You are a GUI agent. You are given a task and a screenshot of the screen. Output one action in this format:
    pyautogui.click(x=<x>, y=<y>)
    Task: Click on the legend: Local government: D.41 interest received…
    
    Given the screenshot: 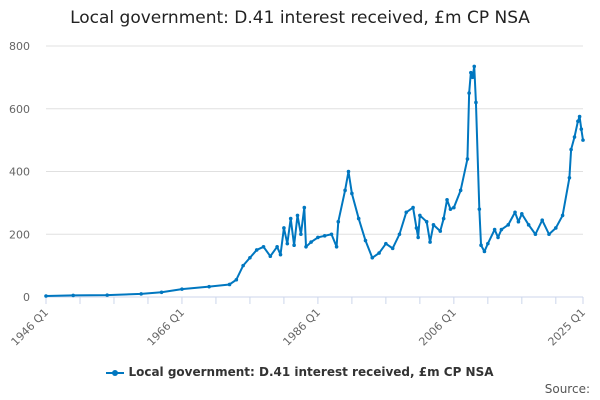 What is the action you would take?
    pyautogui.click(x=300, y=372)
    